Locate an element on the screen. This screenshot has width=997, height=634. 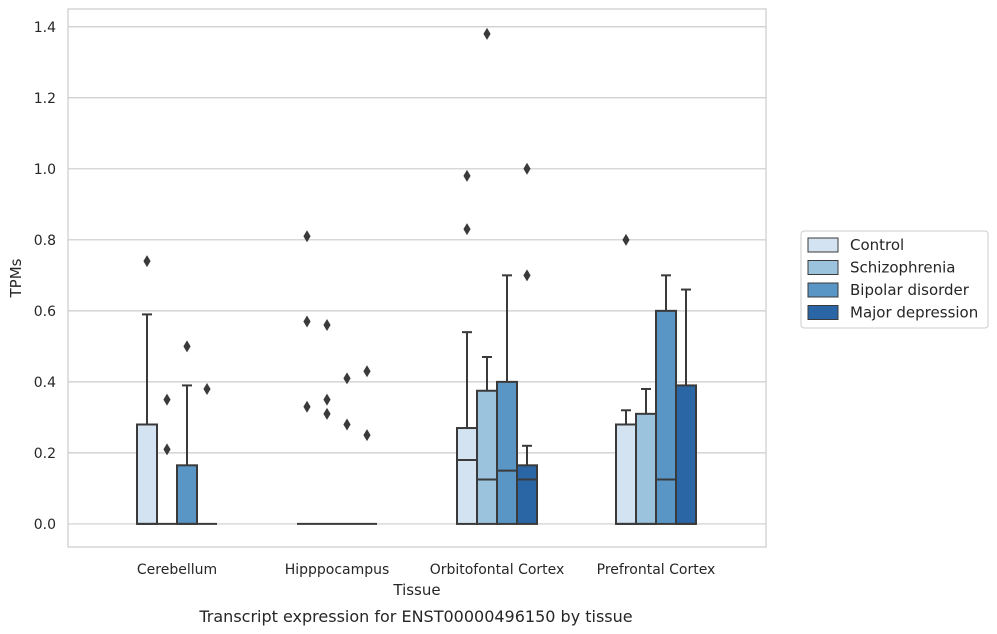
legend-label: Schizophrenia is located at coordinates (902, 268).